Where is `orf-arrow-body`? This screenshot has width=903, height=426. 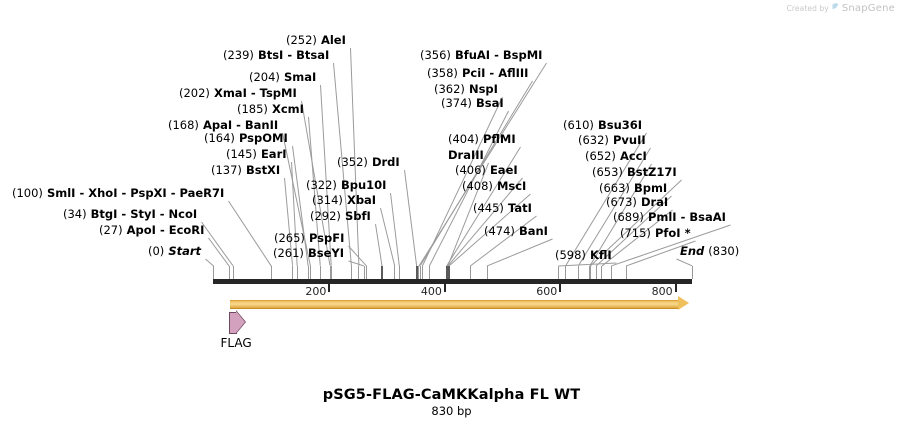 orf-arrow-body is located at coordinates (454, 304).